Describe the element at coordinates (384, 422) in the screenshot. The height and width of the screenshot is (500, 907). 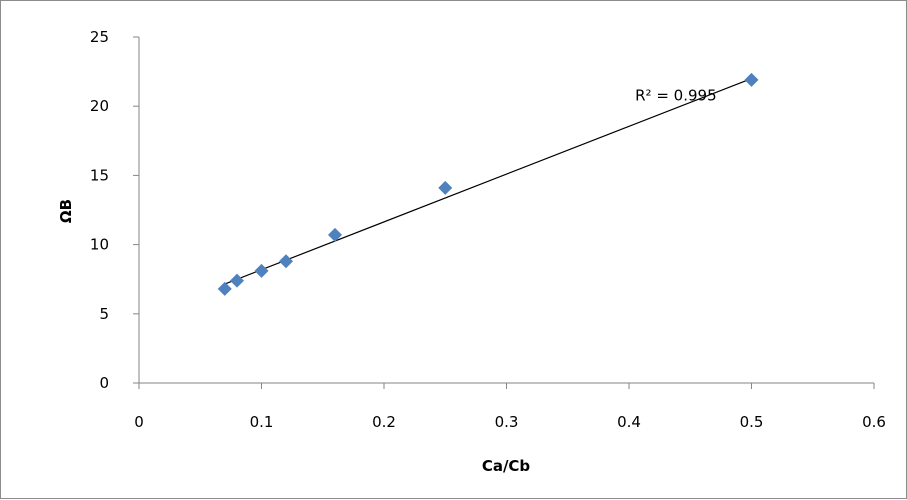
I see `x-tick-label: 0.2` at that location.